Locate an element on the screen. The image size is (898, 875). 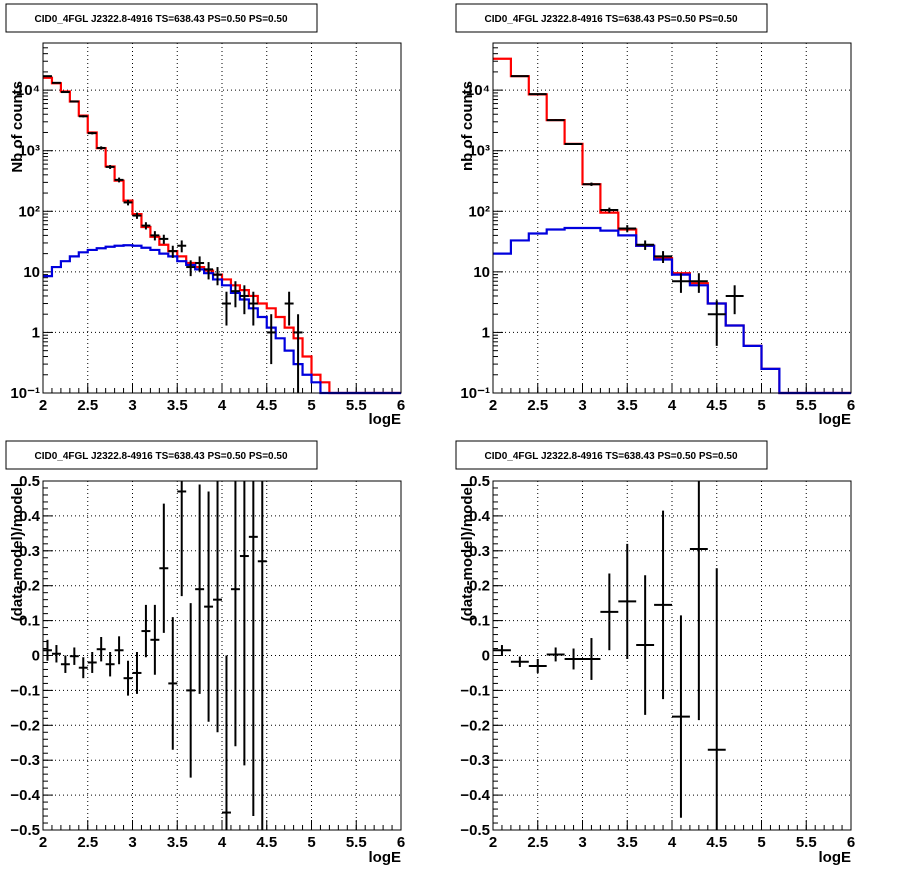
y-tick-label: 10⁻¹ is located at coordinates (25, 393).